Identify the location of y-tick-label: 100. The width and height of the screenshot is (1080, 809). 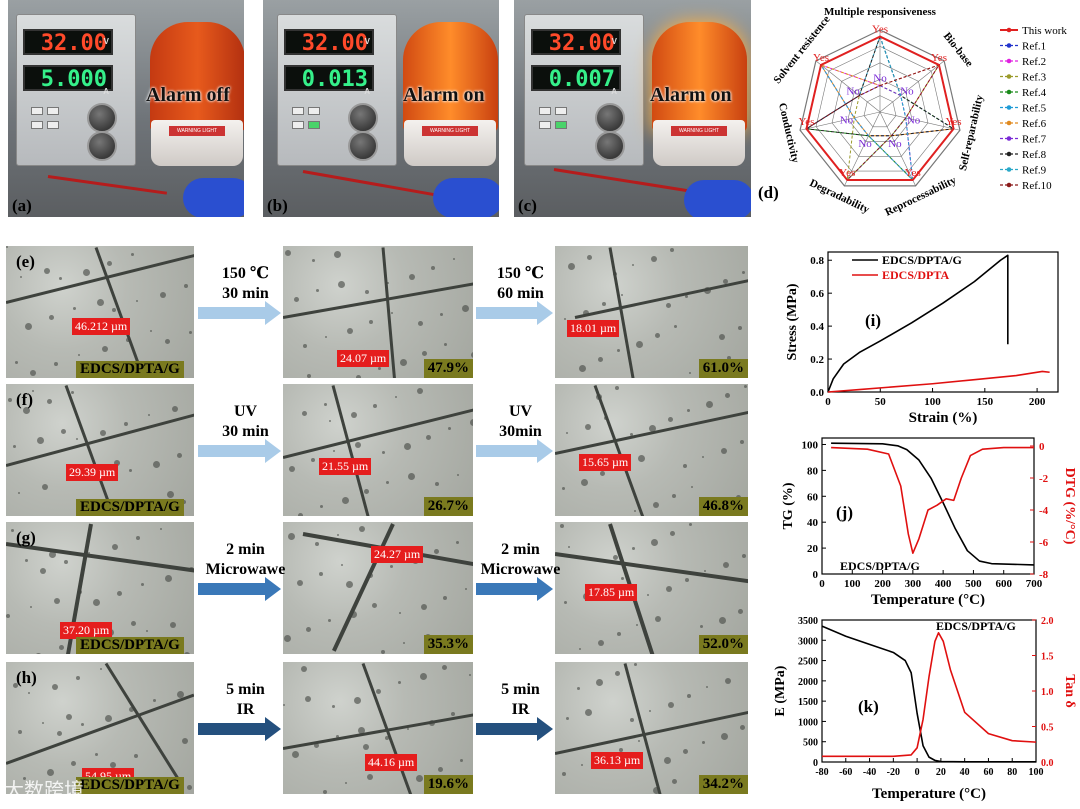
(810, 445).